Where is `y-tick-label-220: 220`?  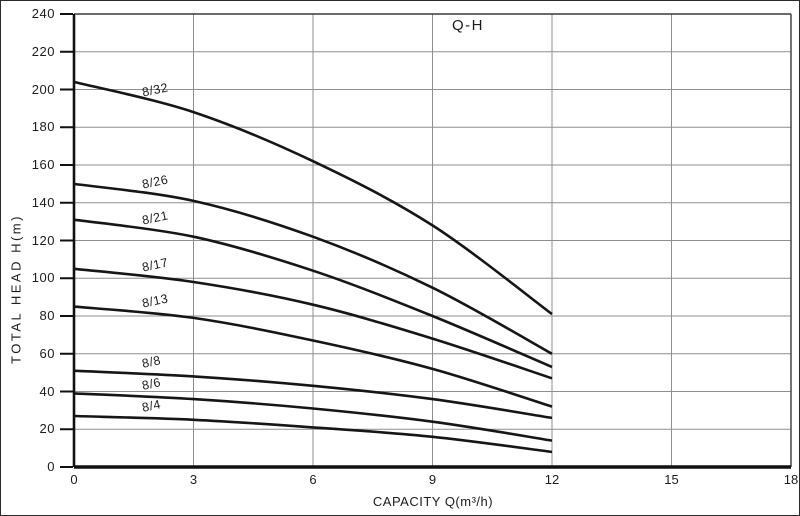
y-tick-label-220: 220 is located at coordinates (43, 51).